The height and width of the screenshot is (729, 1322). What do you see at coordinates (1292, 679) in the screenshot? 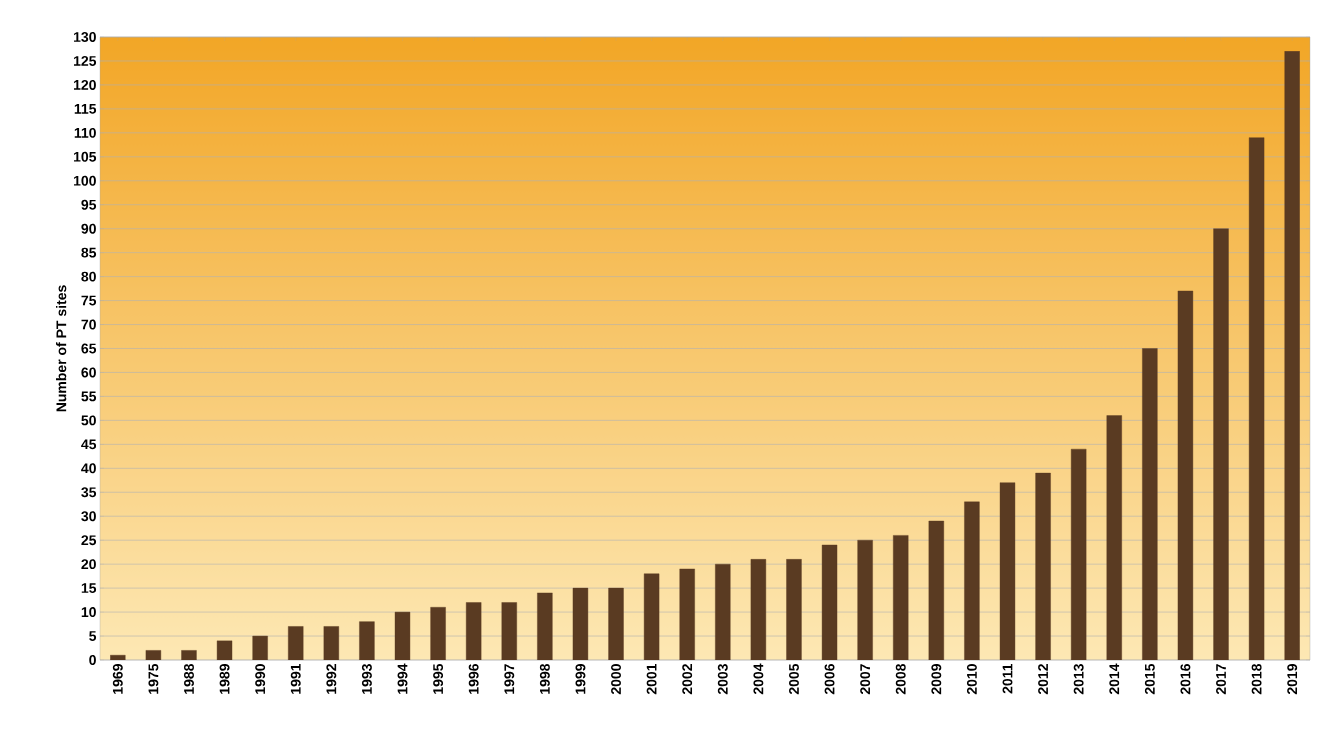
I see `x-tick-label: 2019` at bounding box center [1292, 679].